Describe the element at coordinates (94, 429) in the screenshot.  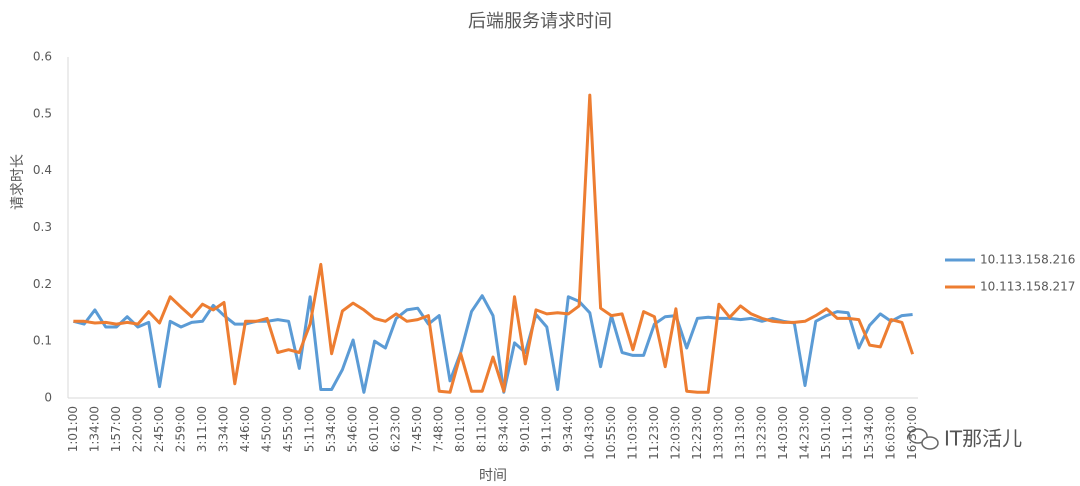
I see `x-tick-label: 1:34:00` at that location.